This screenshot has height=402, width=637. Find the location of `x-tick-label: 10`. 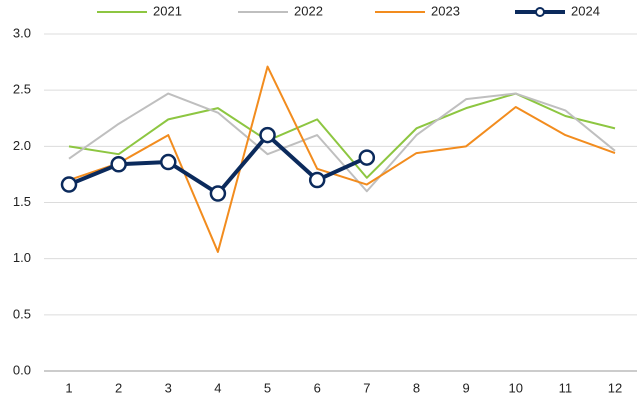

x-tick-label: 10 is located at coordinates (515, 387).